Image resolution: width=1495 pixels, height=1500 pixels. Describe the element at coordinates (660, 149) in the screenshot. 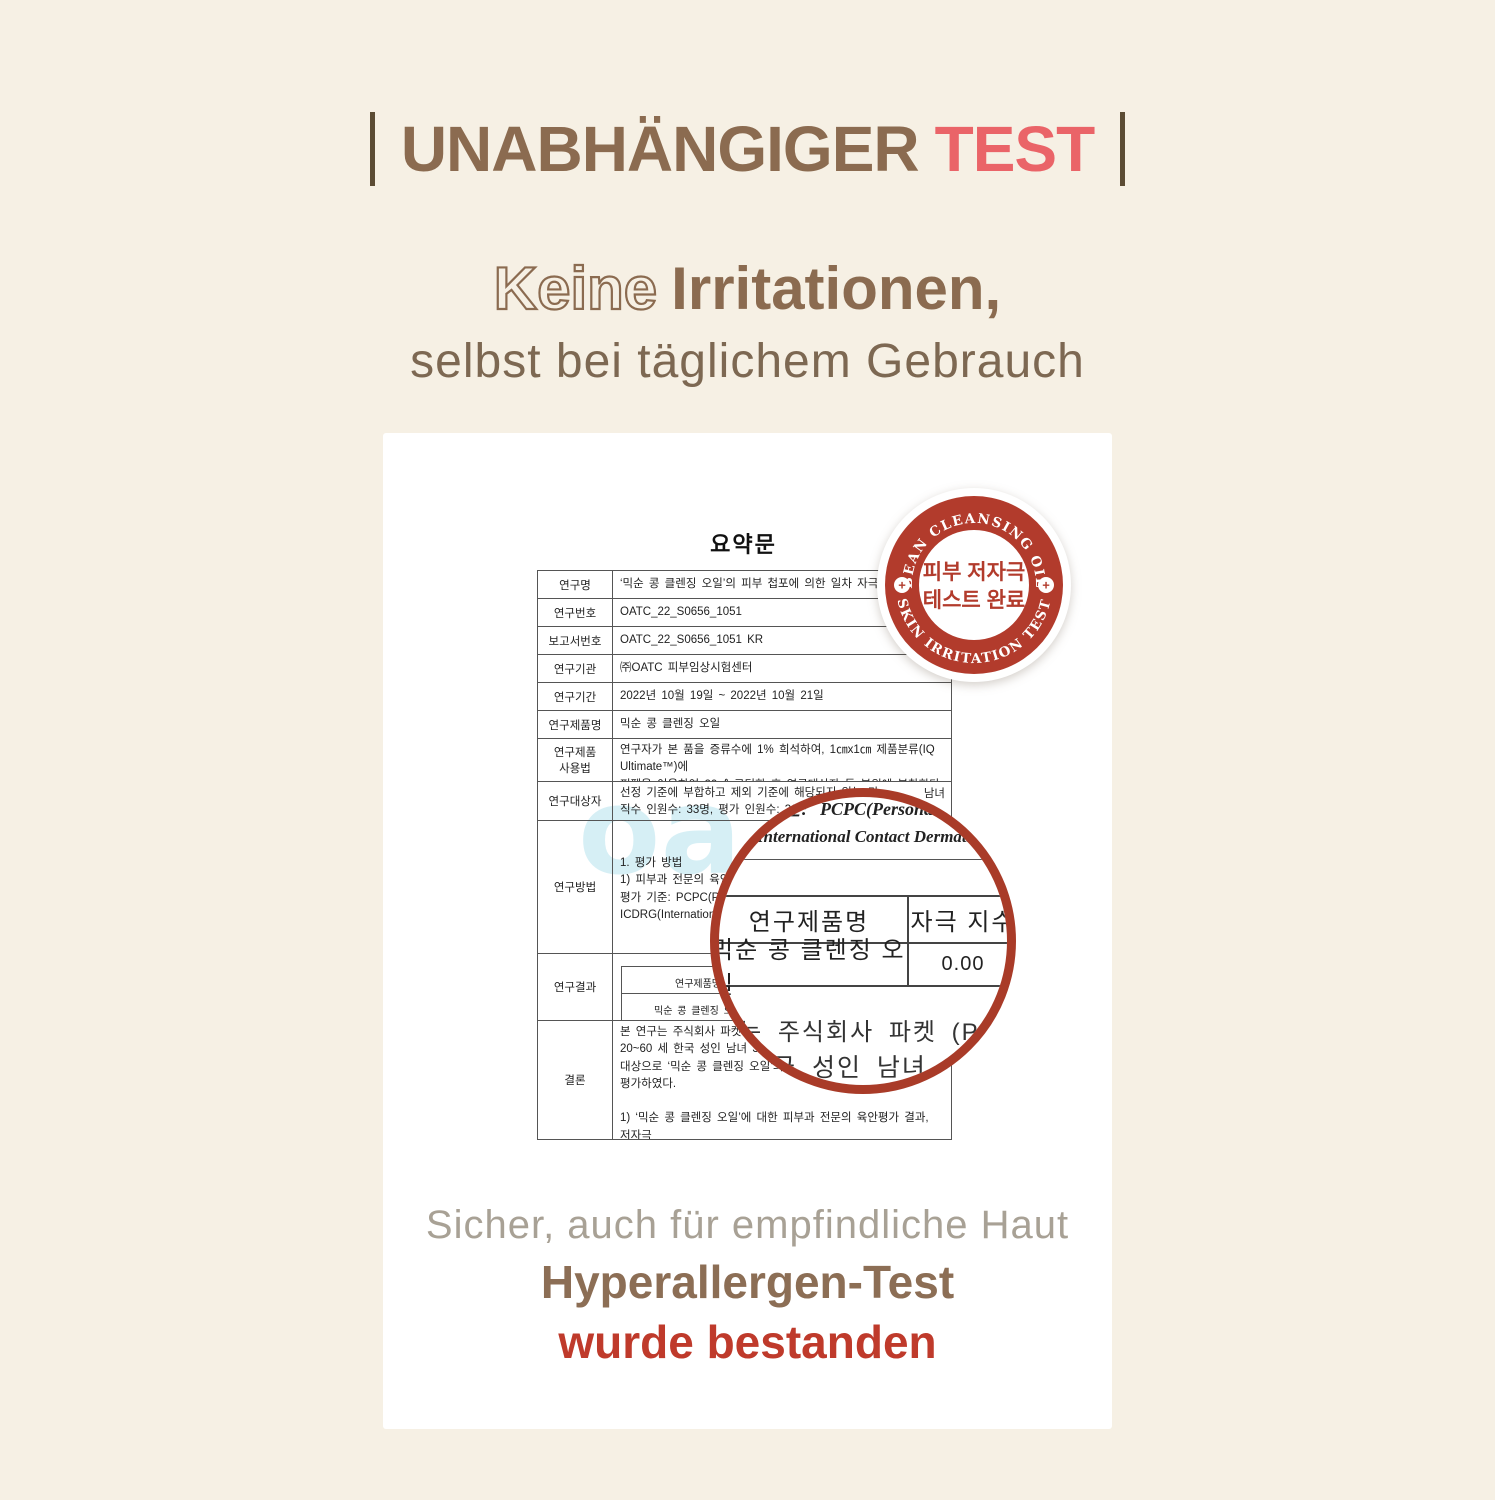

I see `title-word-brown: UNABHÄNGIGER` at that location.